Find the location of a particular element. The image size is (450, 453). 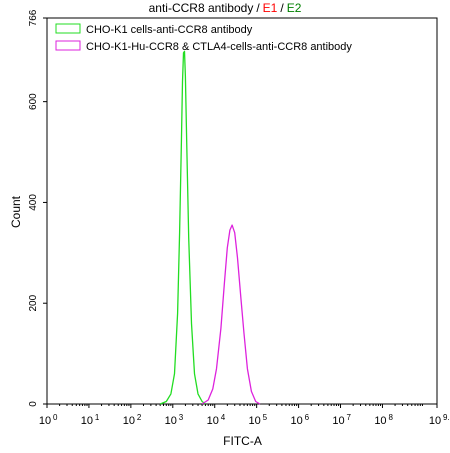

legend-label-1: CHO-K1 cells-anti-CCR8 antibody is located at coordinates (169, 30).